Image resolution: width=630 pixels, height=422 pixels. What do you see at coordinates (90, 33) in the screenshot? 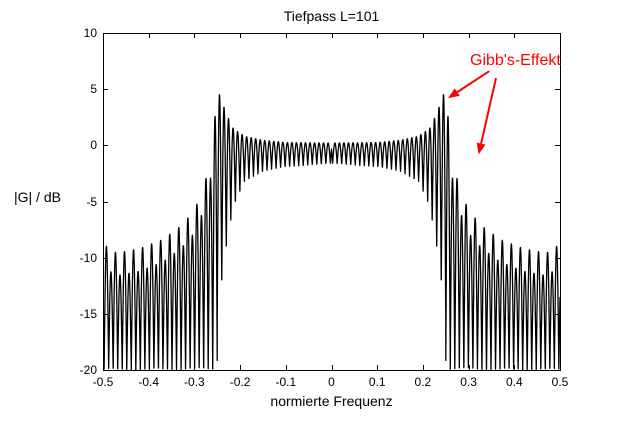
I see `y-tick-label: 10` at bounding box center [90, 33].